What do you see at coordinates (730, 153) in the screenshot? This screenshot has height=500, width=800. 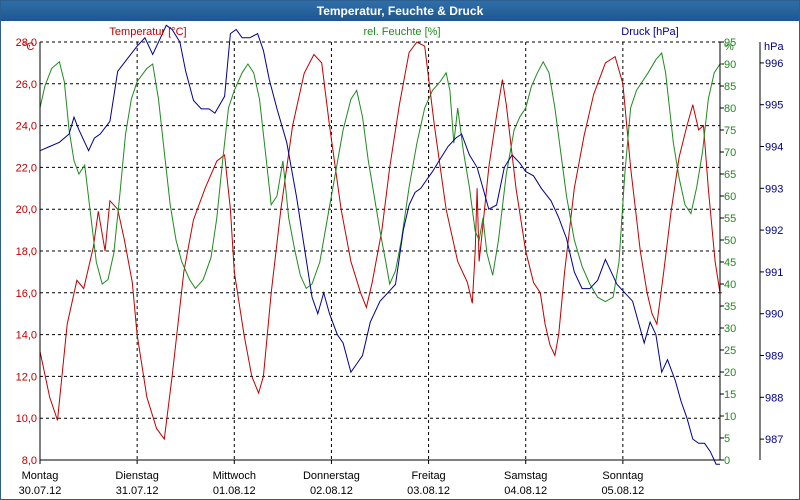 I see `humidity-tick-label: 70` at bounding box center [730, 153].